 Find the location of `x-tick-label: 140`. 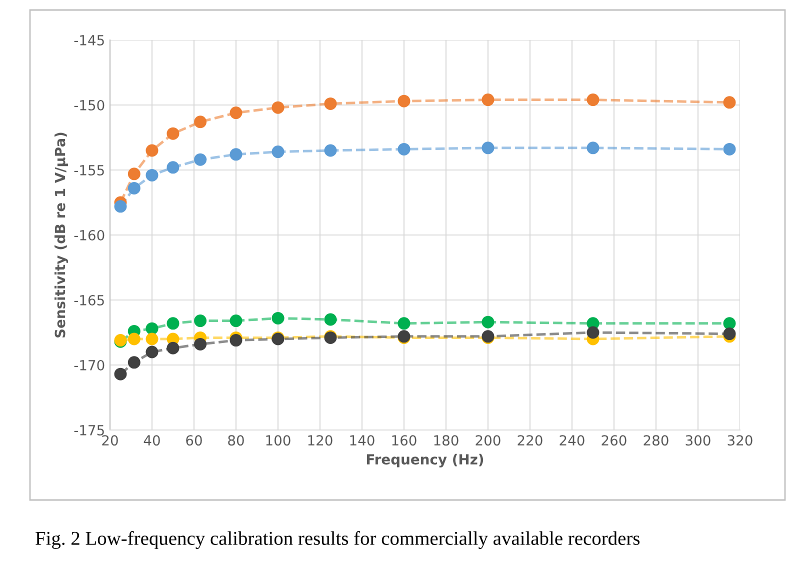

x-tick-label: 140 is located at coordinates (362, 440).